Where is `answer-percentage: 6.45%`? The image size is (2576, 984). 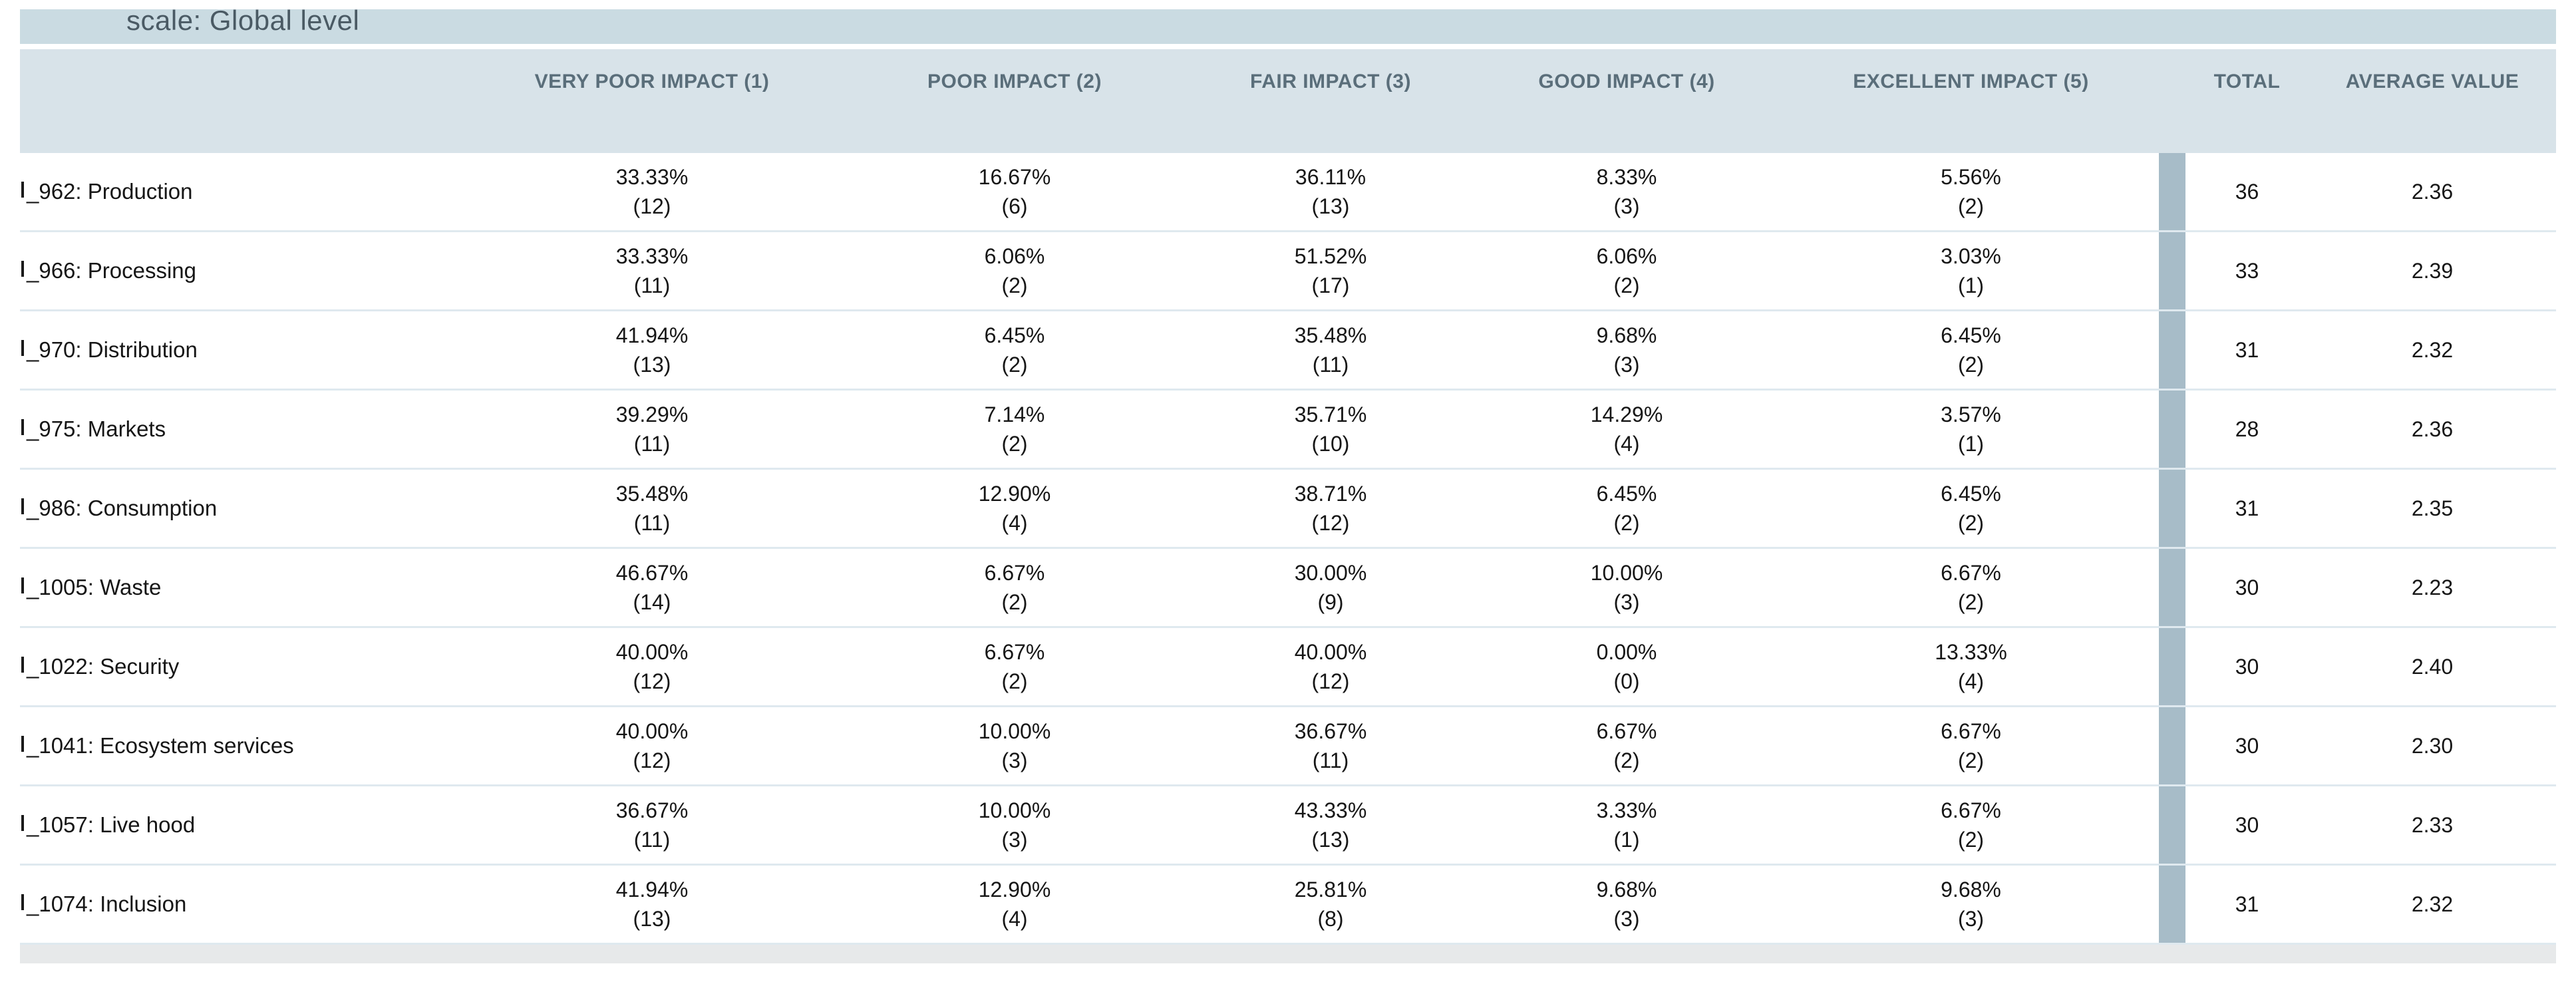
answer-percentage: 6.45% is located at coordinates (1014, 335).